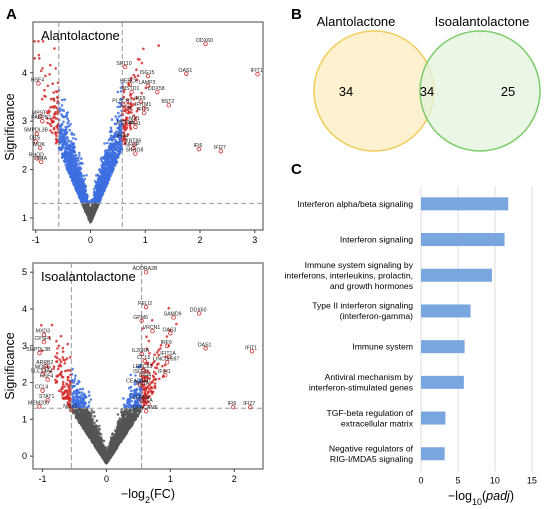  Describe the element at coordinates (41, 118) in the screenshot. I see `gene-label: PABPN1` at that location.